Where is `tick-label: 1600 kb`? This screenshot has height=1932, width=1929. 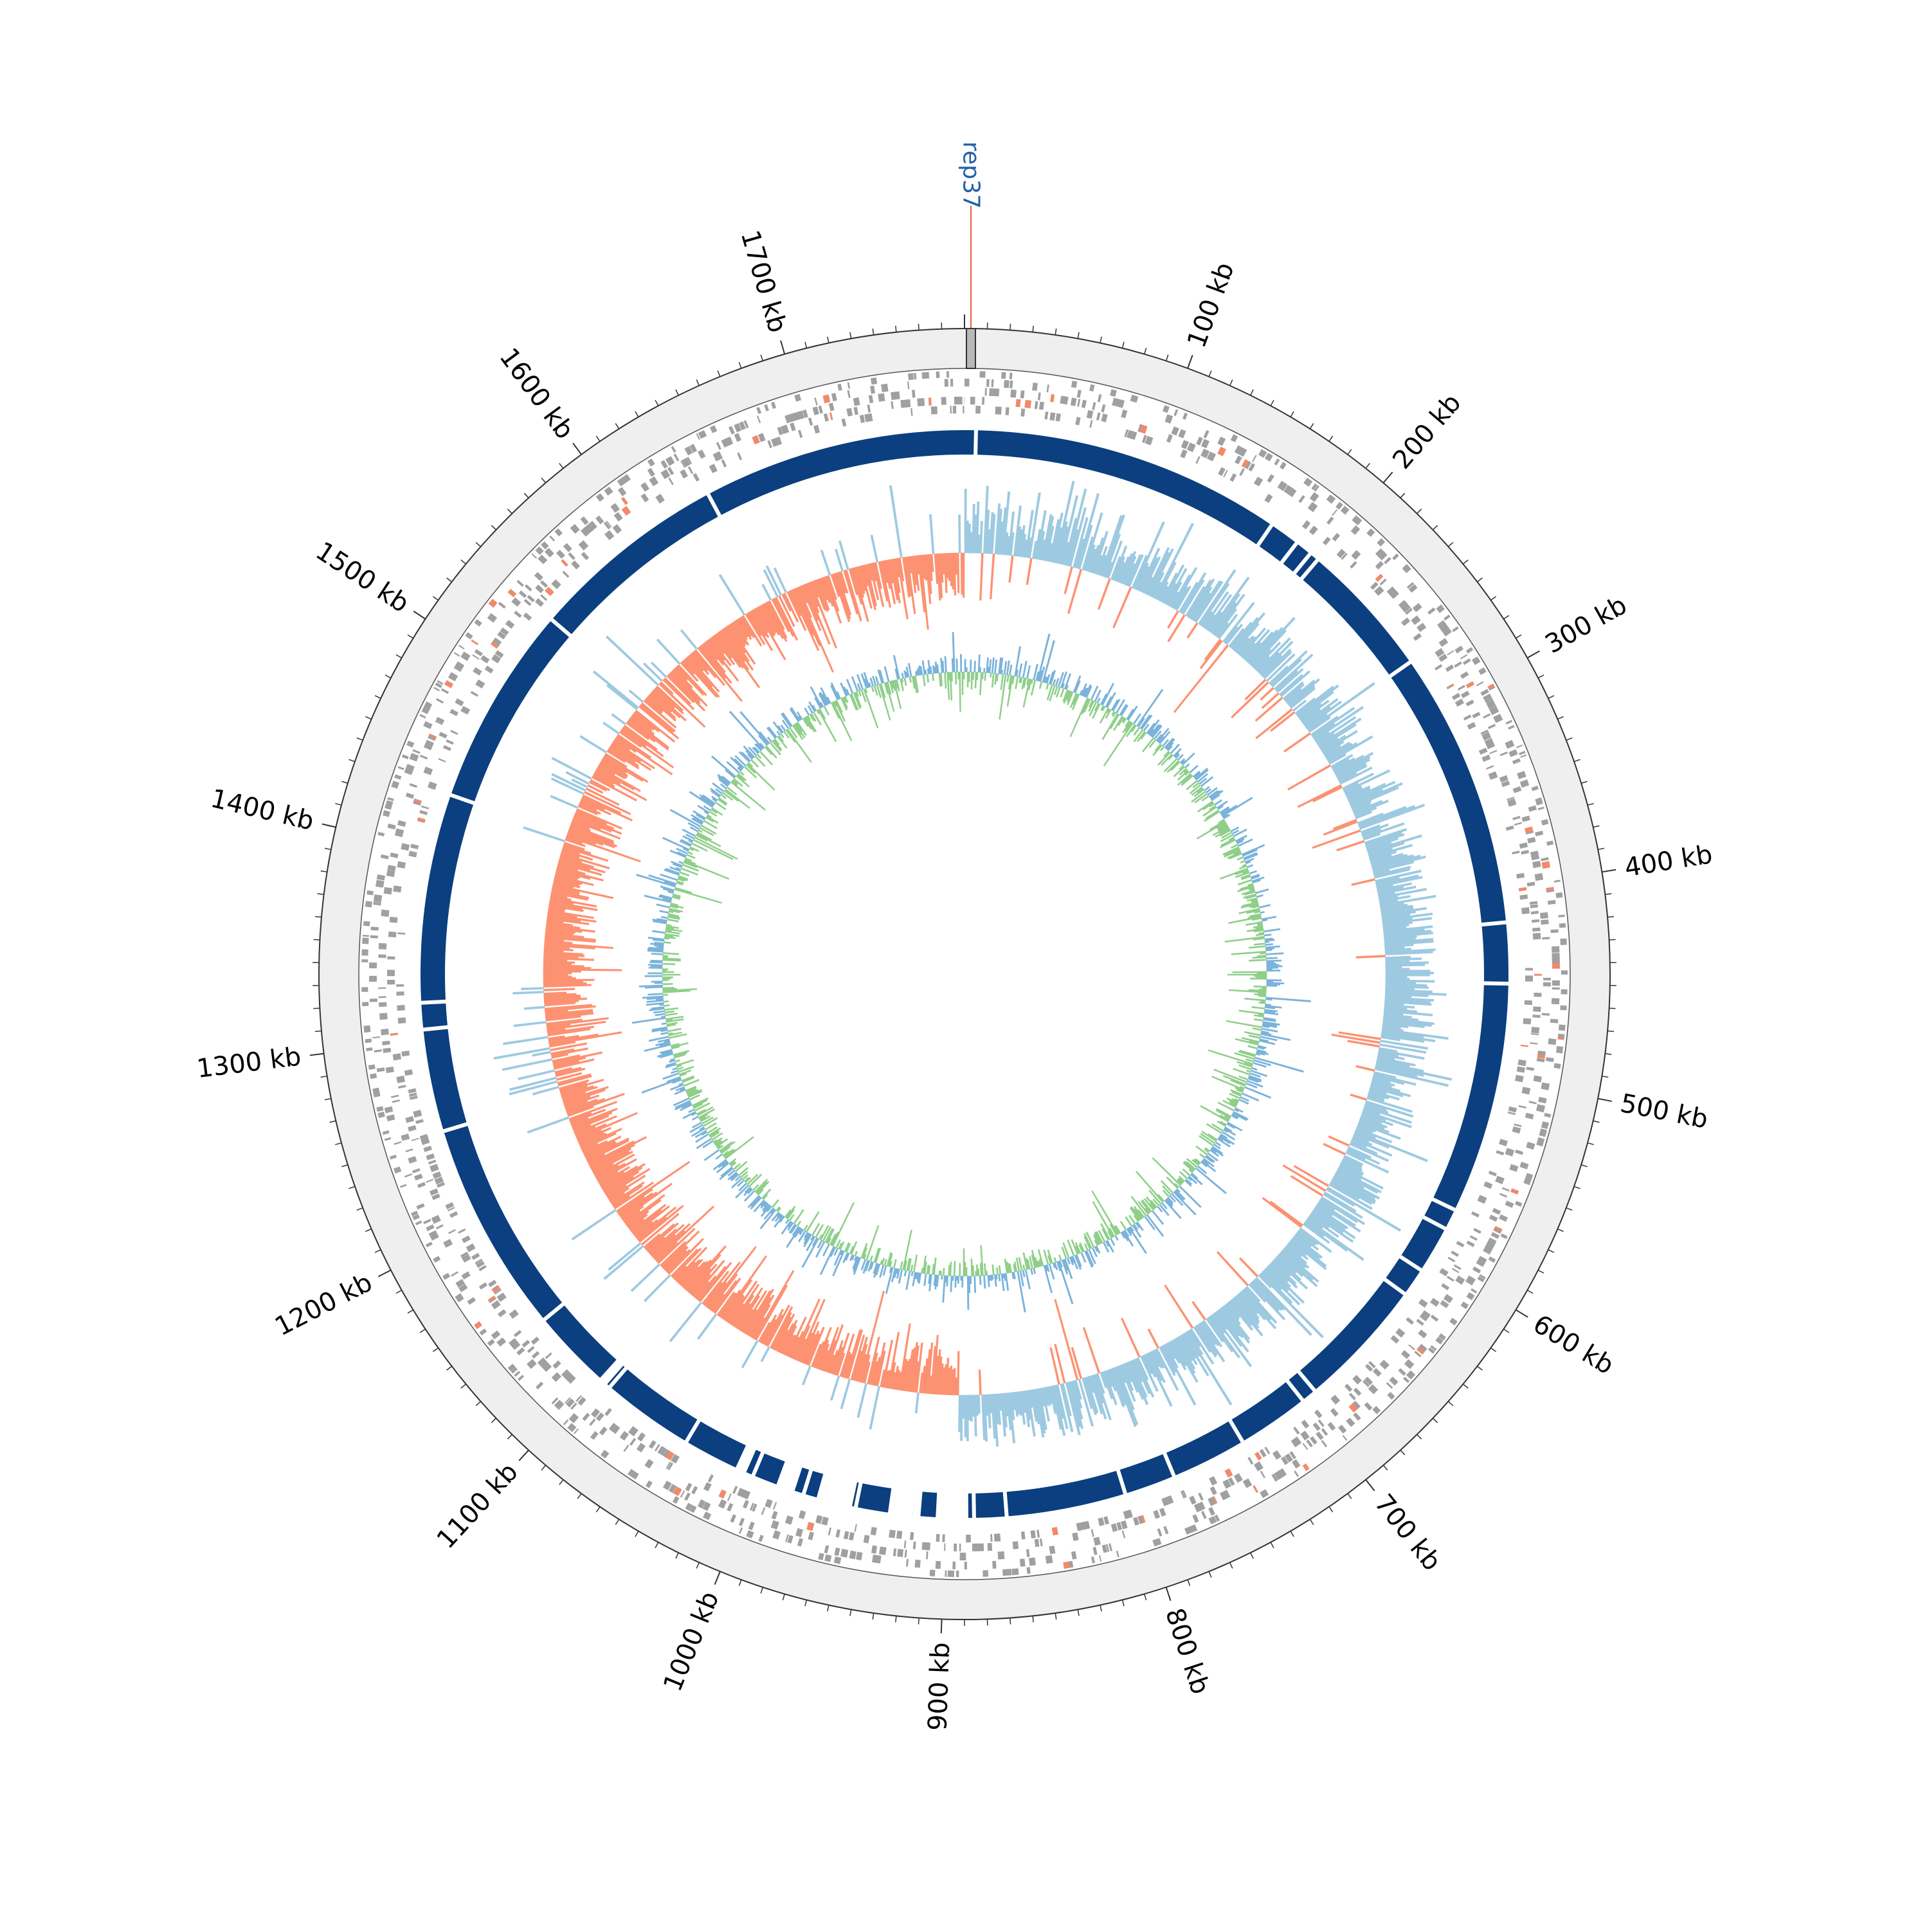 tick-label: 1600 kb is located at coordinates (536, 394).